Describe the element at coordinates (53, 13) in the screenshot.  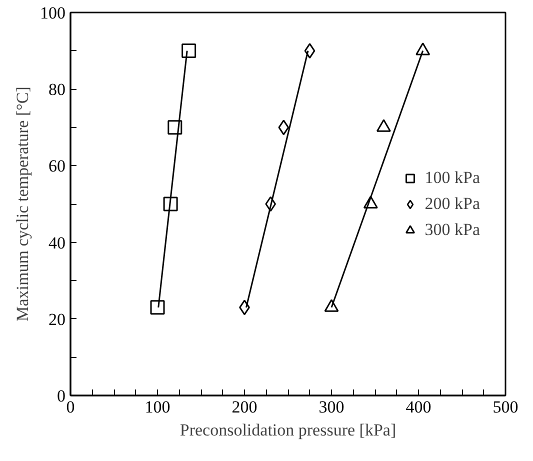
I see `y-tick-label: 100` at that location.